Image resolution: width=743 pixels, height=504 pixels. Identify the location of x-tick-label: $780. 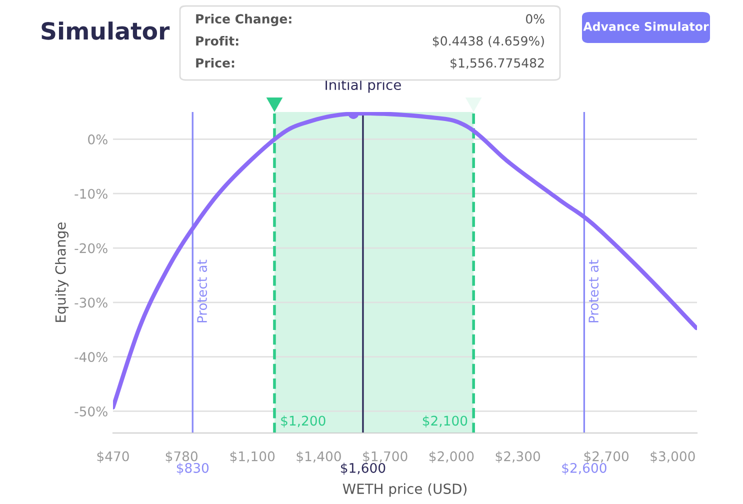
(182, 457).